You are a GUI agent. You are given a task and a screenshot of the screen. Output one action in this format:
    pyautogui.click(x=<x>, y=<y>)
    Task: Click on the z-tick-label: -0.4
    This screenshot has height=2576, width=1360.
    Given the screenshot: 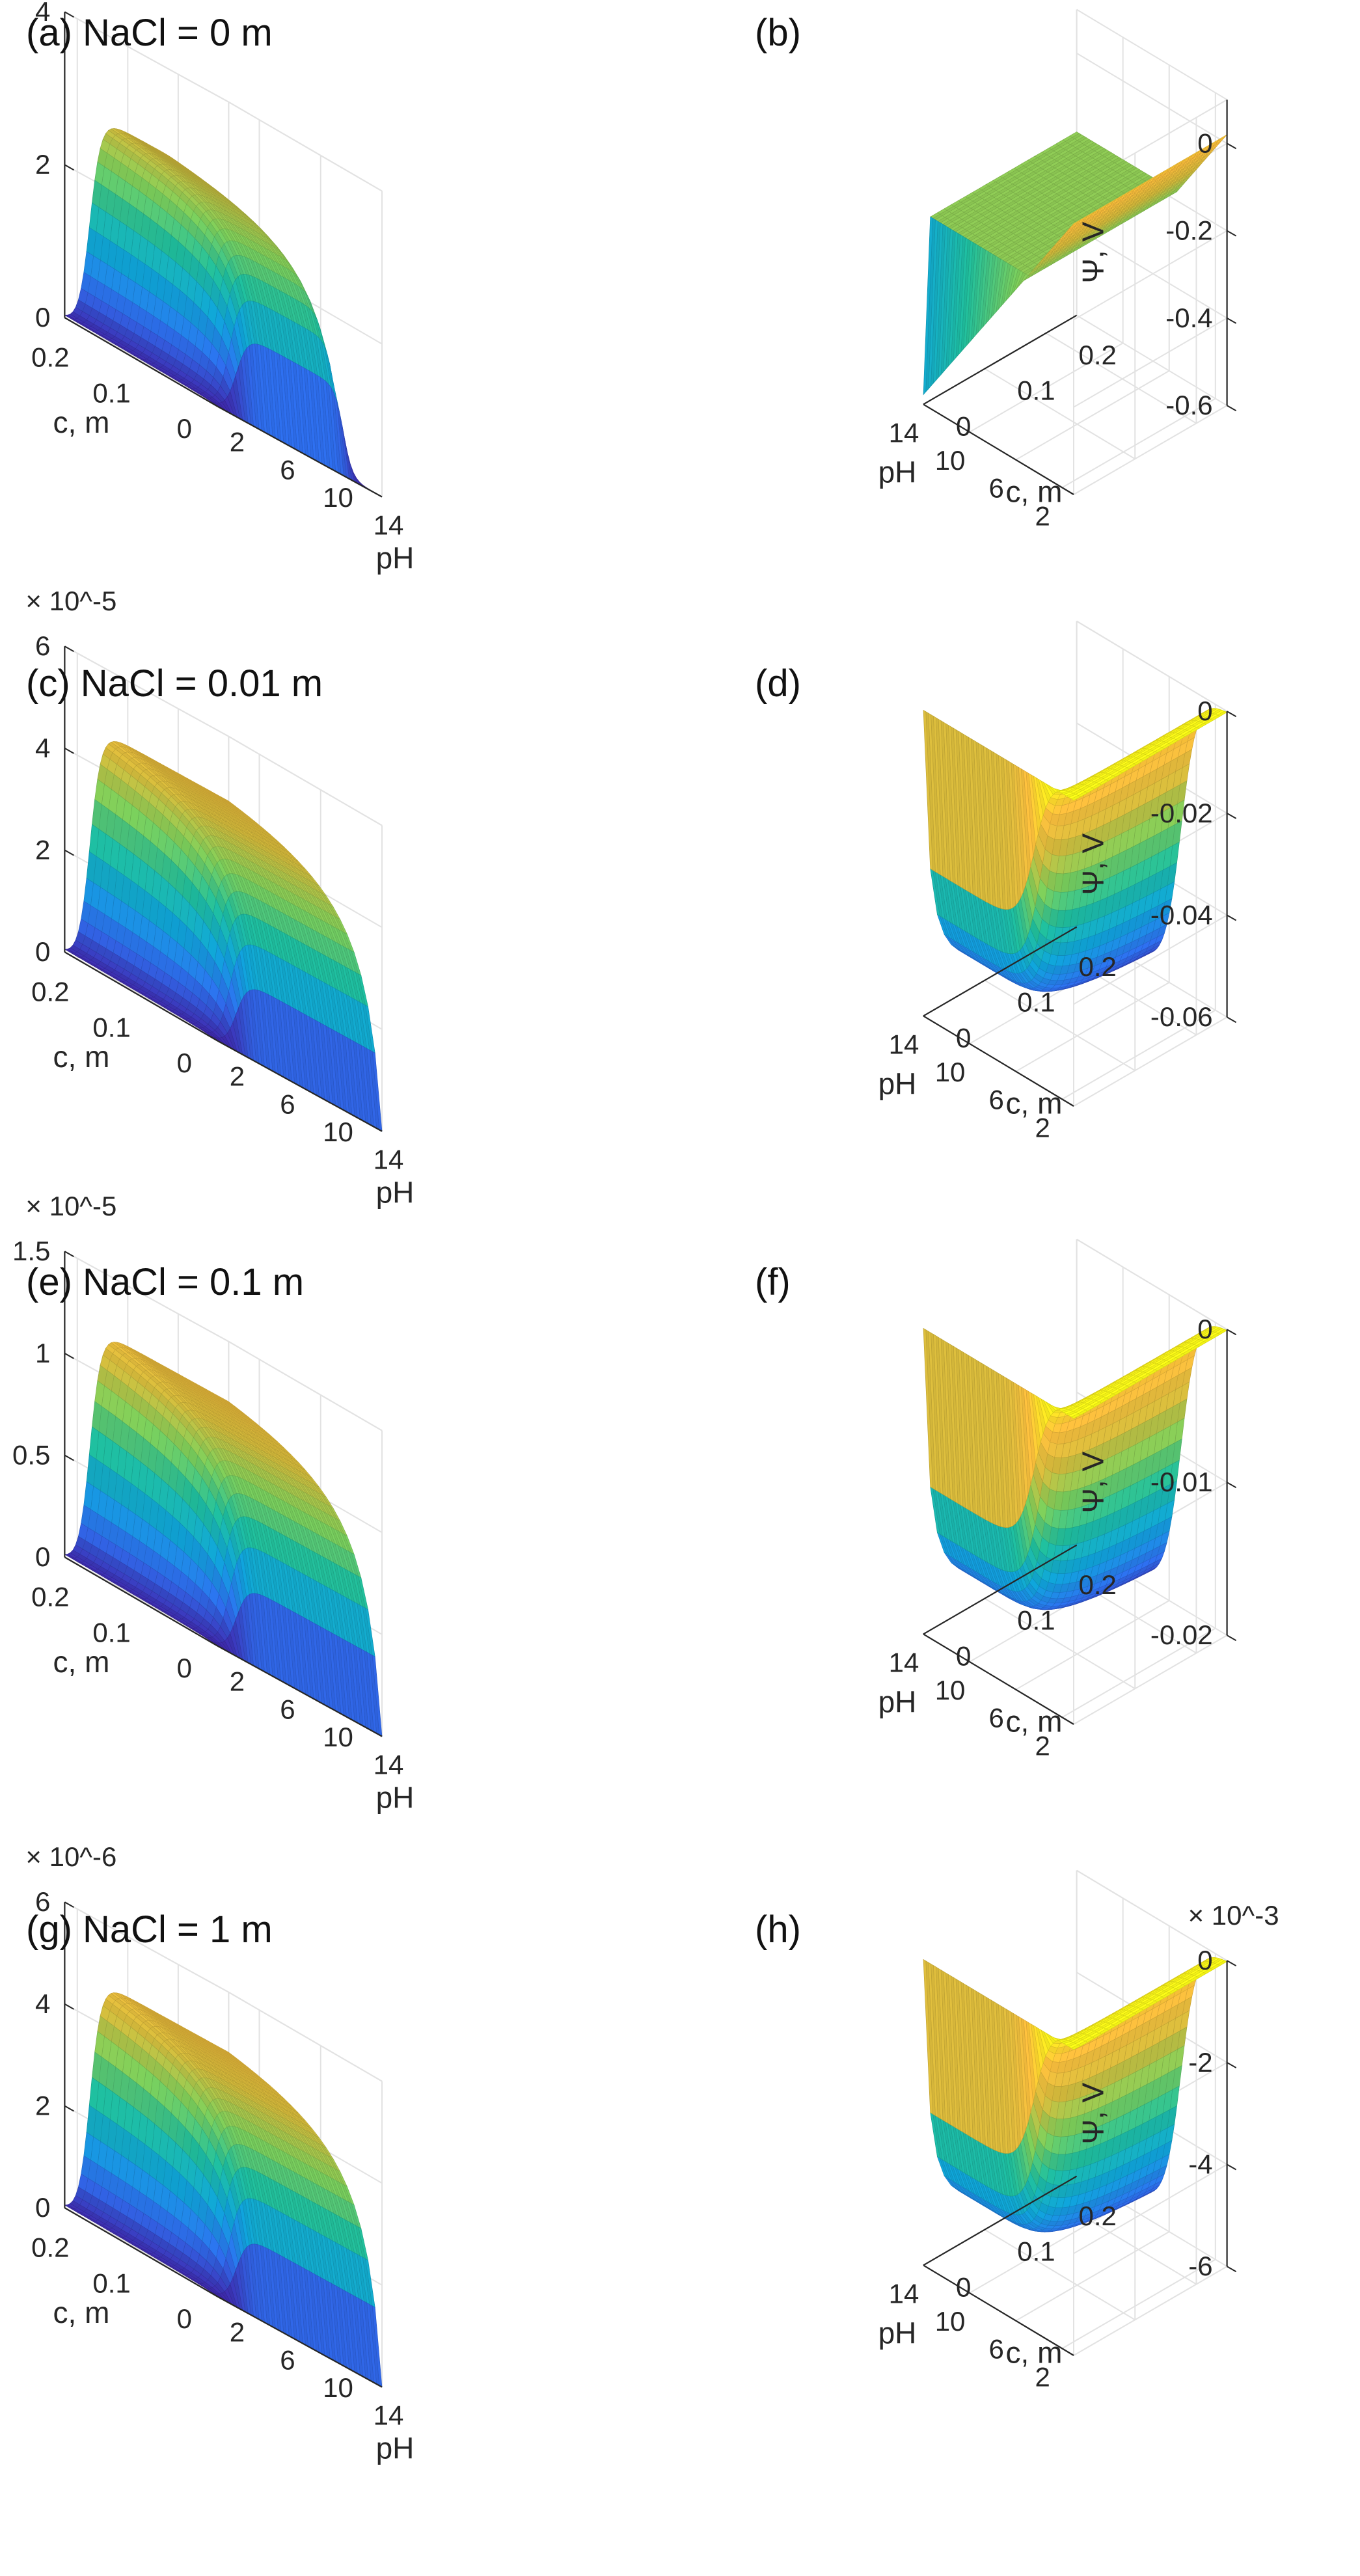 What is the action you would take?
    pyautogui.click(x=1188, y=318)
    